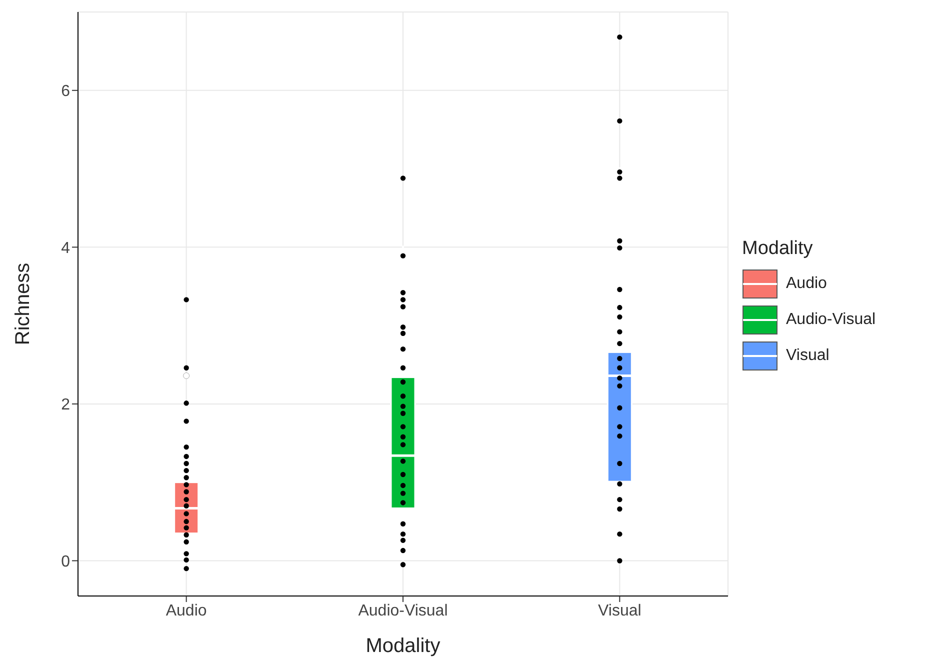 This screenshot has width=938, height=664. Describe the element at coordinates (65, 405) in the screenshot. I see `y-tick-label: 2` at that location.